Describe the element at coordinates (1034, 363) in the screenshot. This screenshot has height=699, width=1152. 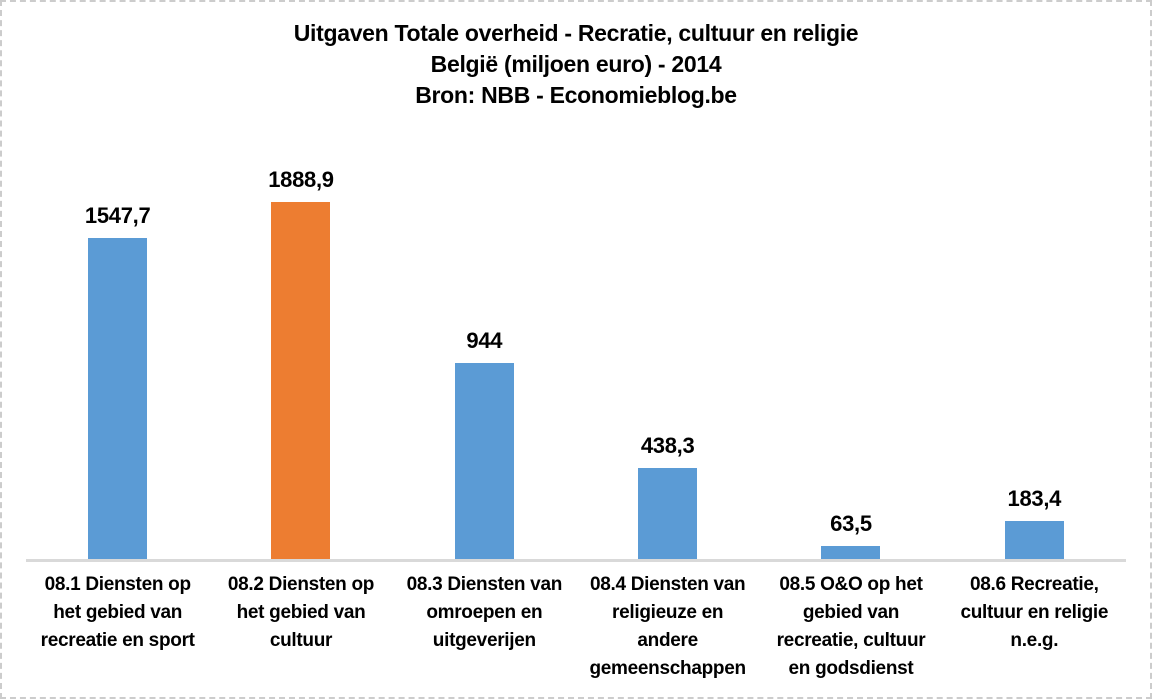
I see `bar-slot: 183,4` at that location.